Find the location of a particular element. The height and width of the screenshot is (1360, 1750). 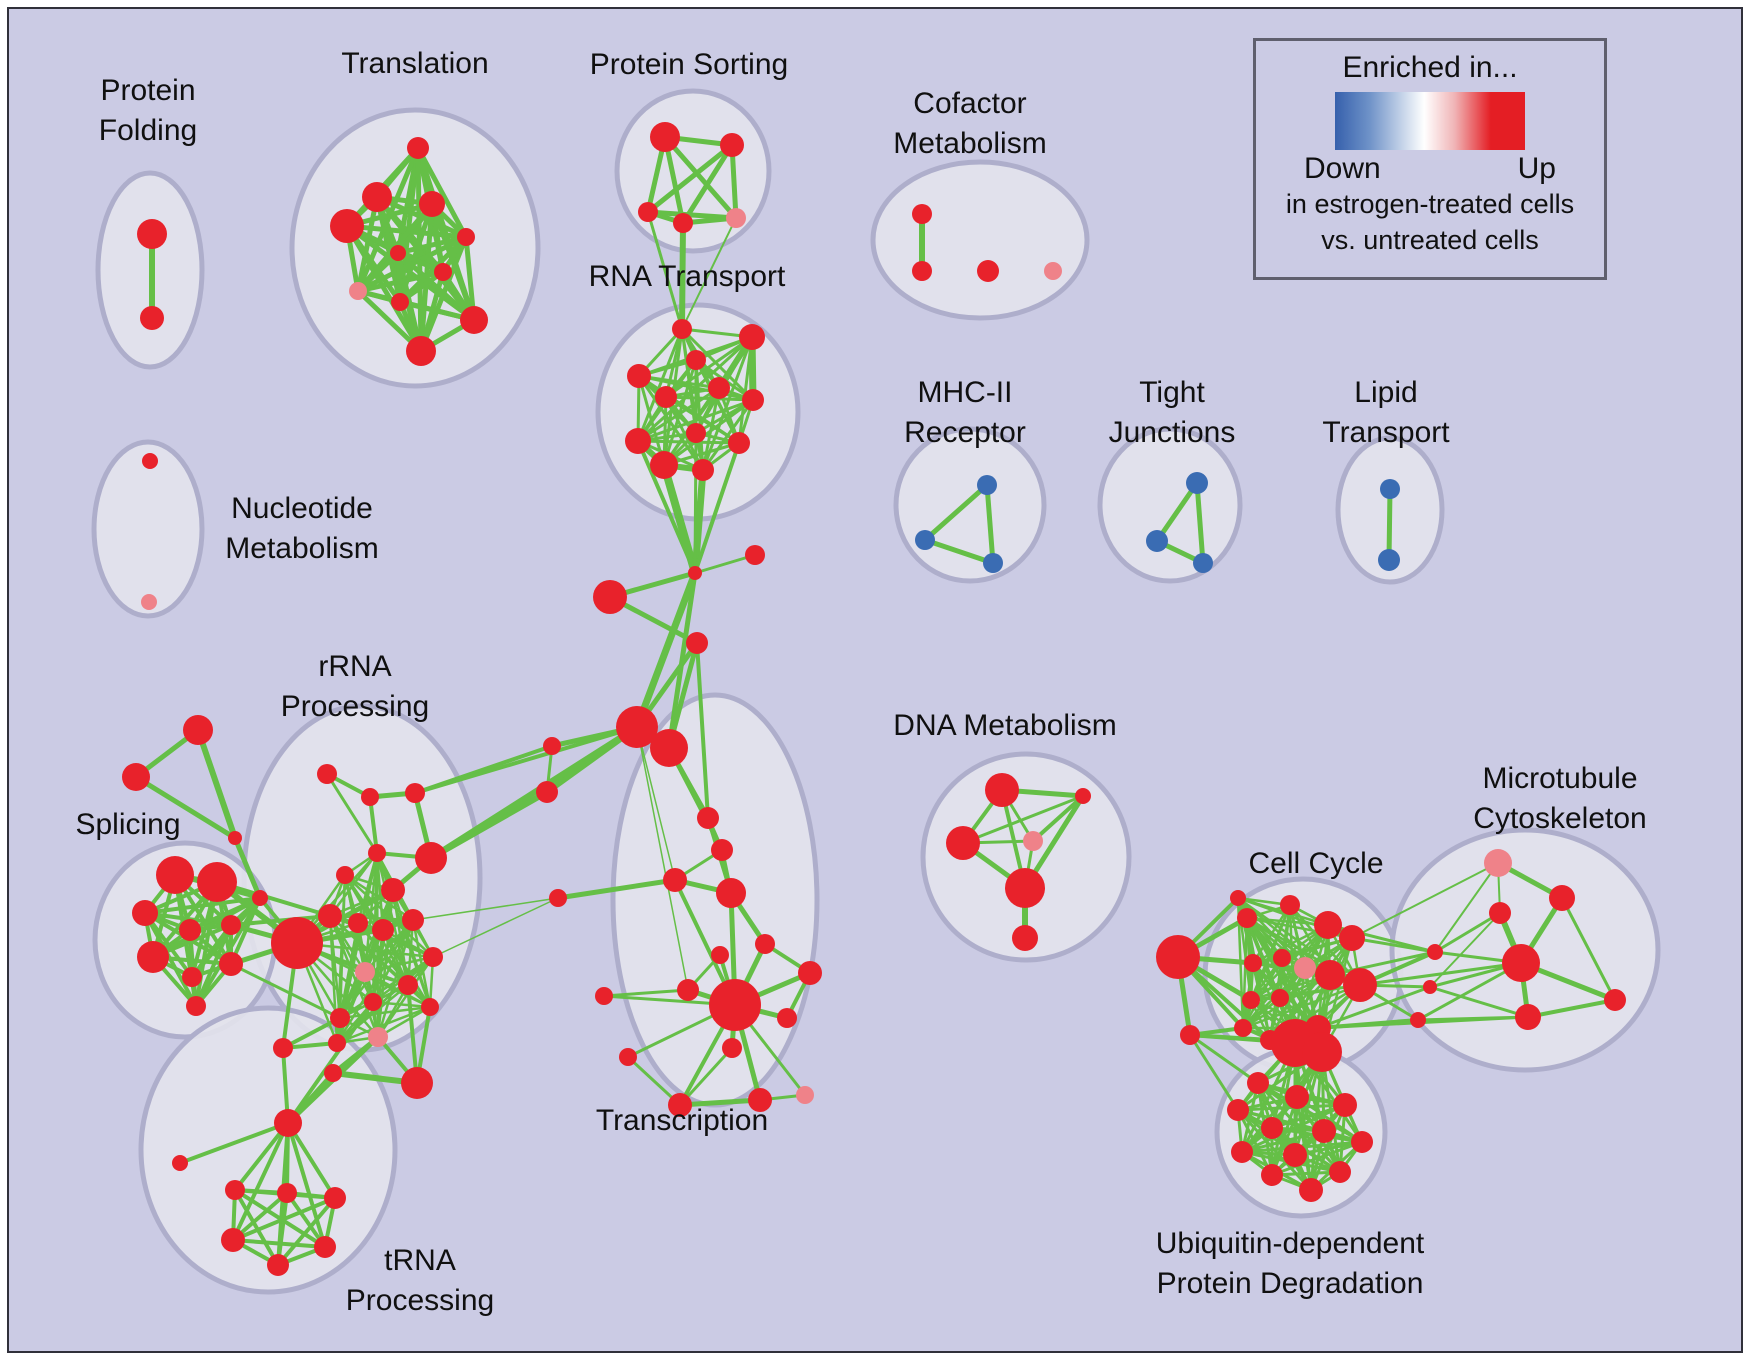

edge-tr5-ra12 is located at coordinates (485, 909).